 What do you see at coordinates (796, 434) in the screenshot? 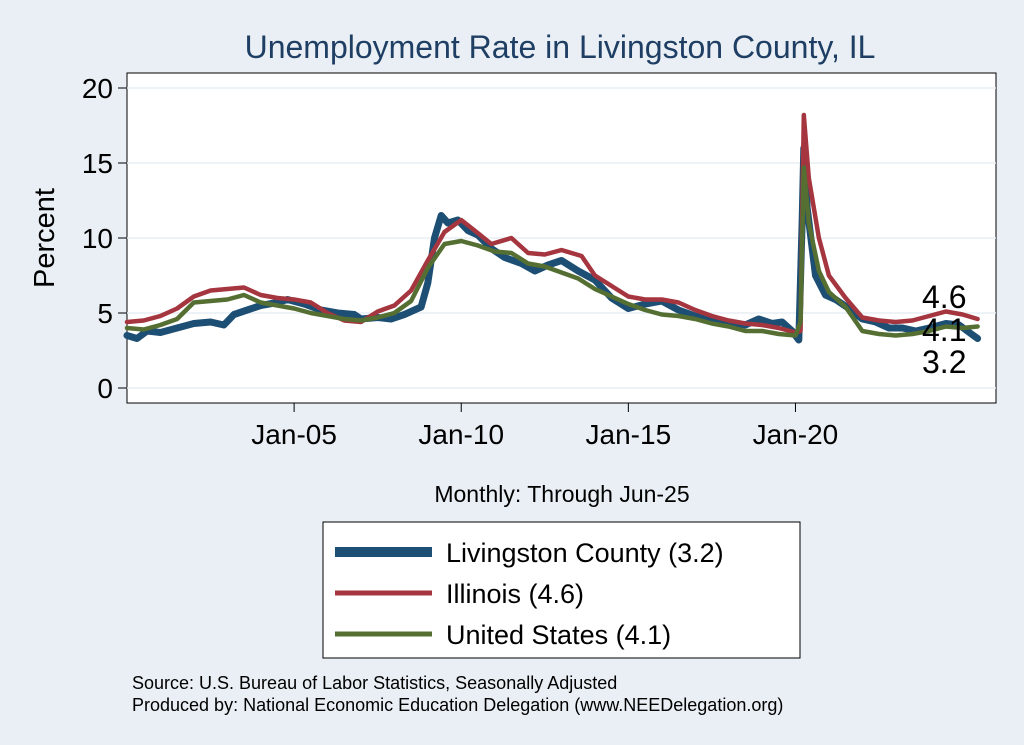
I see `x-tick-label-3: Jan-20` at bounding box center [796, 434].